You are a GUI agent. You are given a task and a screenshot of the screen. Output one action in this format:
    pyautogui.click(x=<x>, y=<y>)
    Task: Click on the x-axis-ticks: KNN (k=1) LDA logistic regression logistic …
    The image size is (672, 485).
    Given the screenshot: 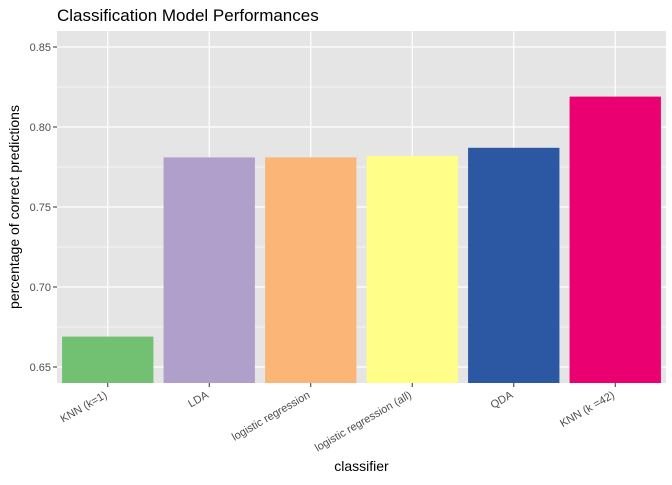 What is the action you would take?
    pyautogui.click(x=338, y=418)
    